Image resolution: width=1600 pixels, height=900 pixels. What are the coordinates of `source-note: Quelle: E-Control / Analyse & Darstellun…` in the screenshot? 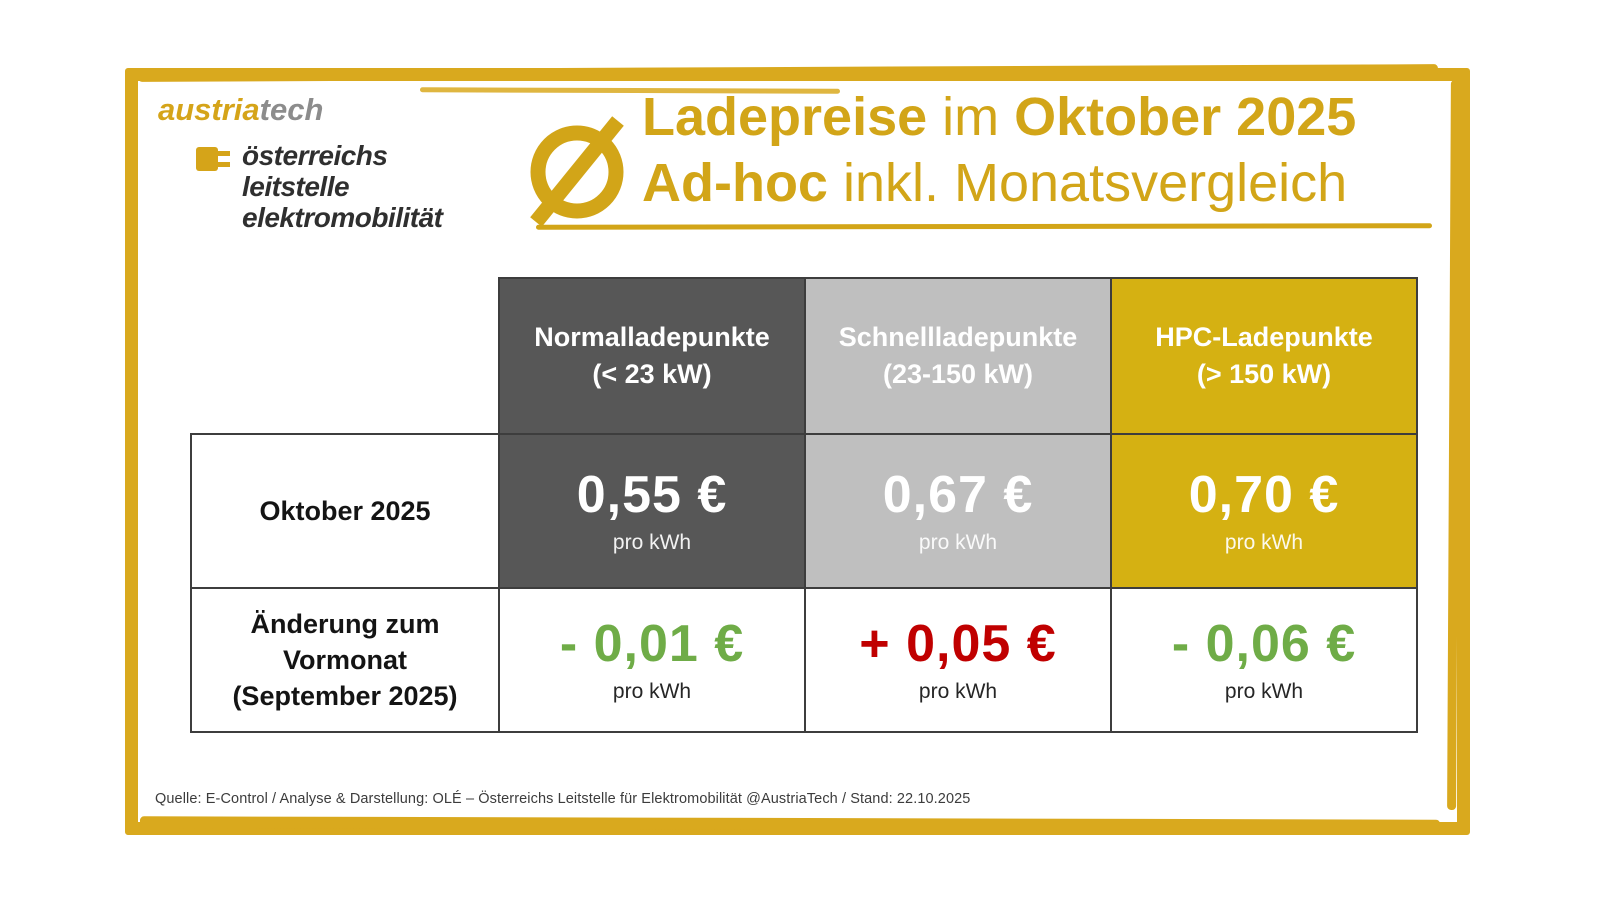 It's located at (563, 799).